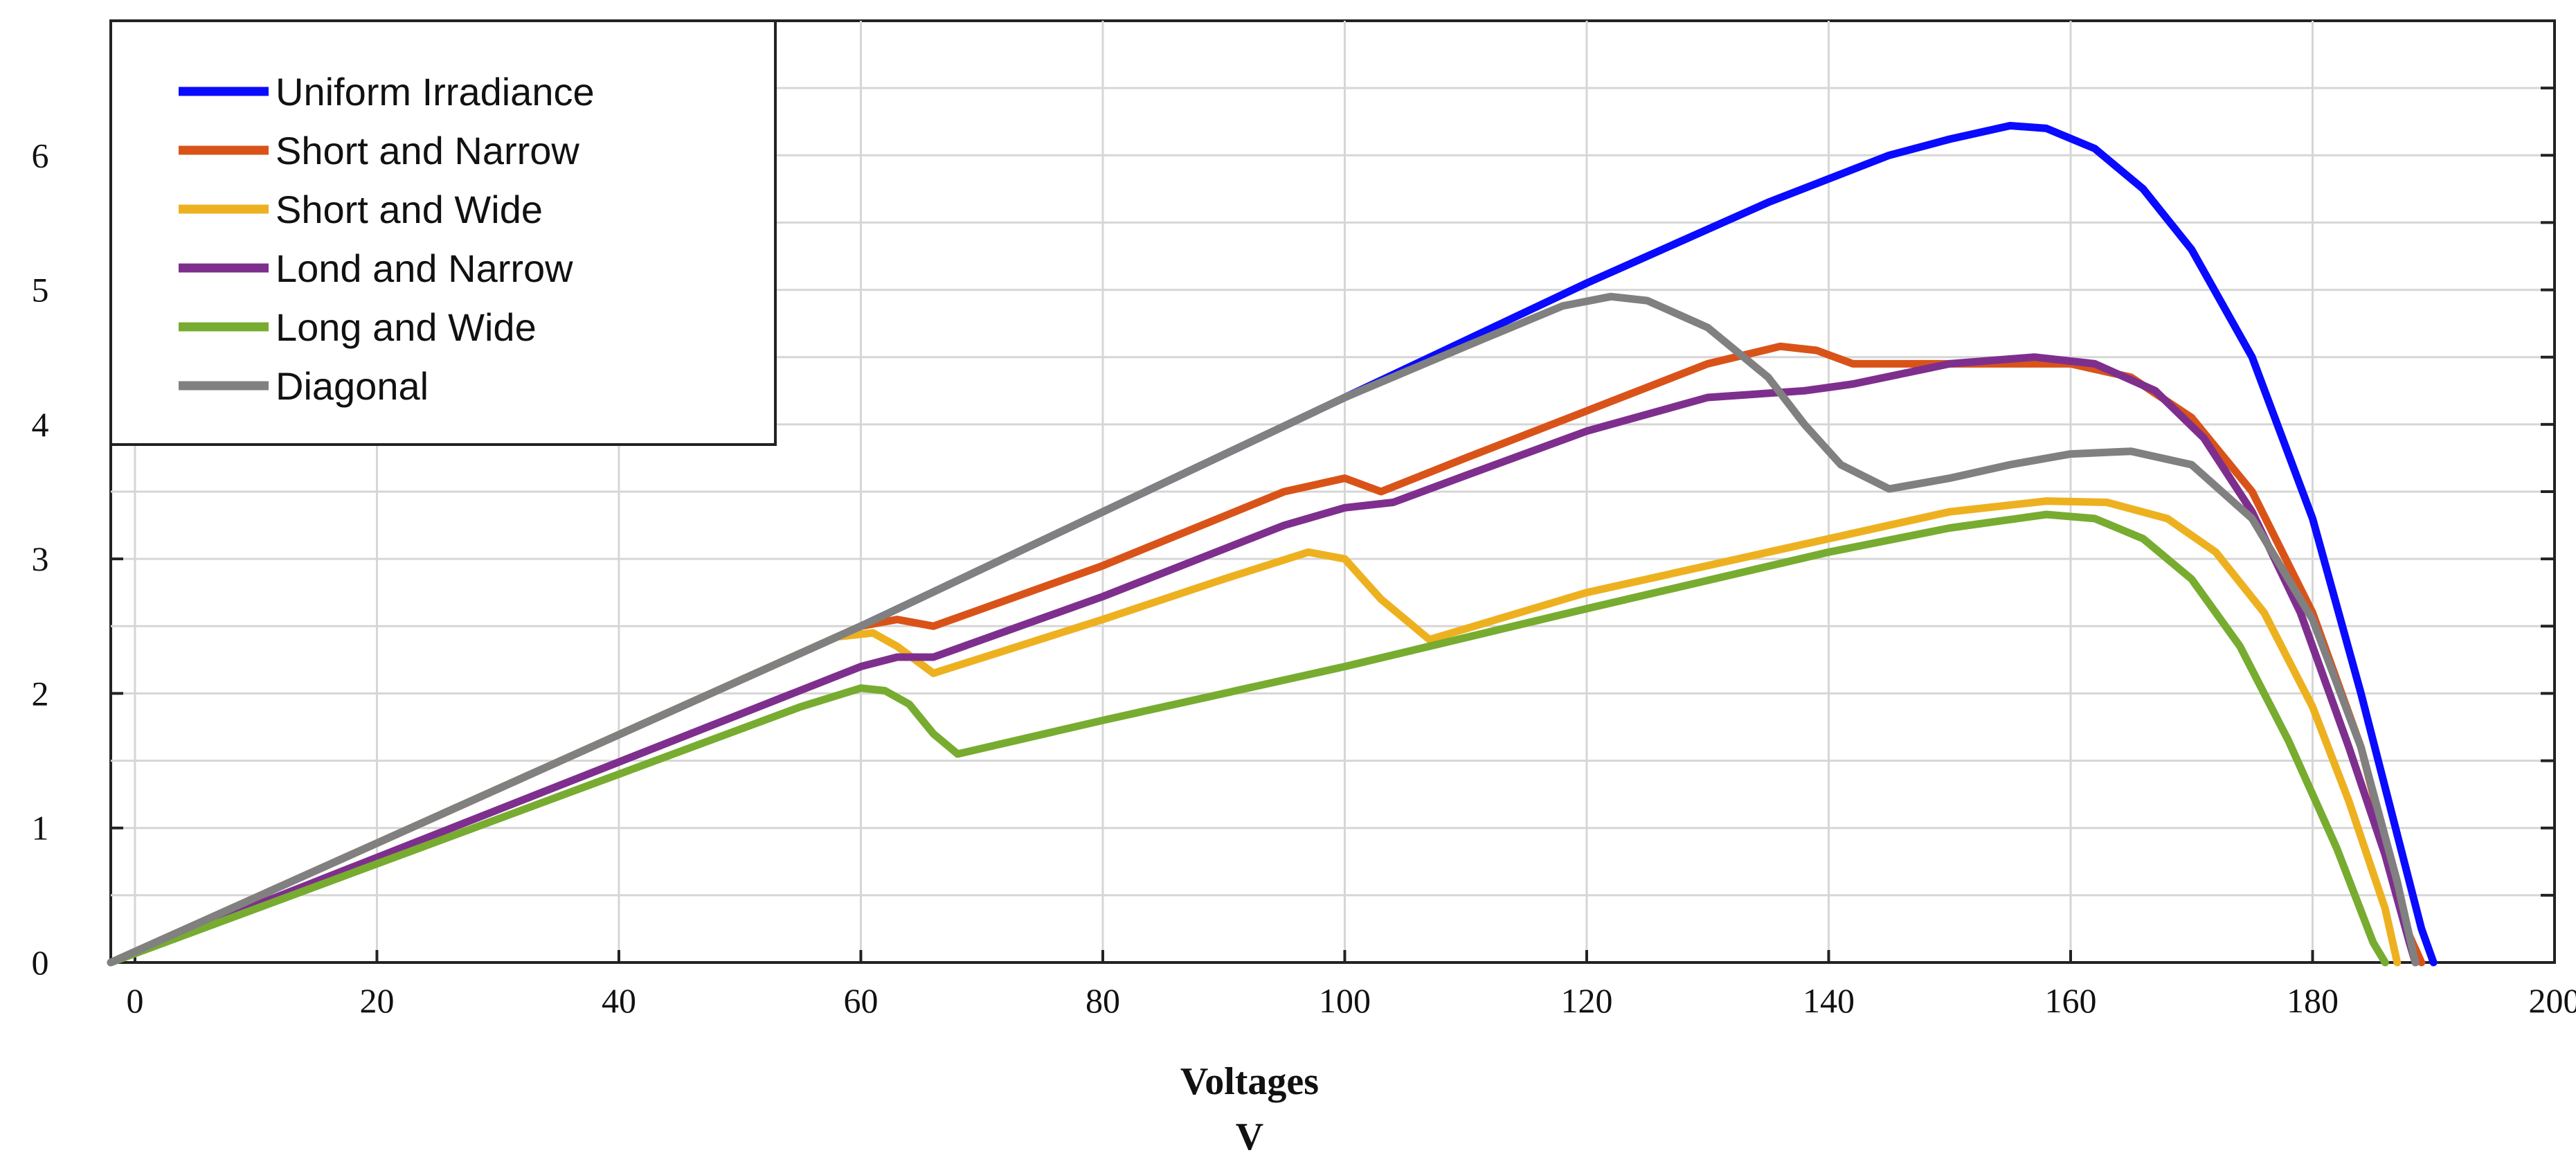  I want to click on y-tick-label: 4, so click(40, 424).